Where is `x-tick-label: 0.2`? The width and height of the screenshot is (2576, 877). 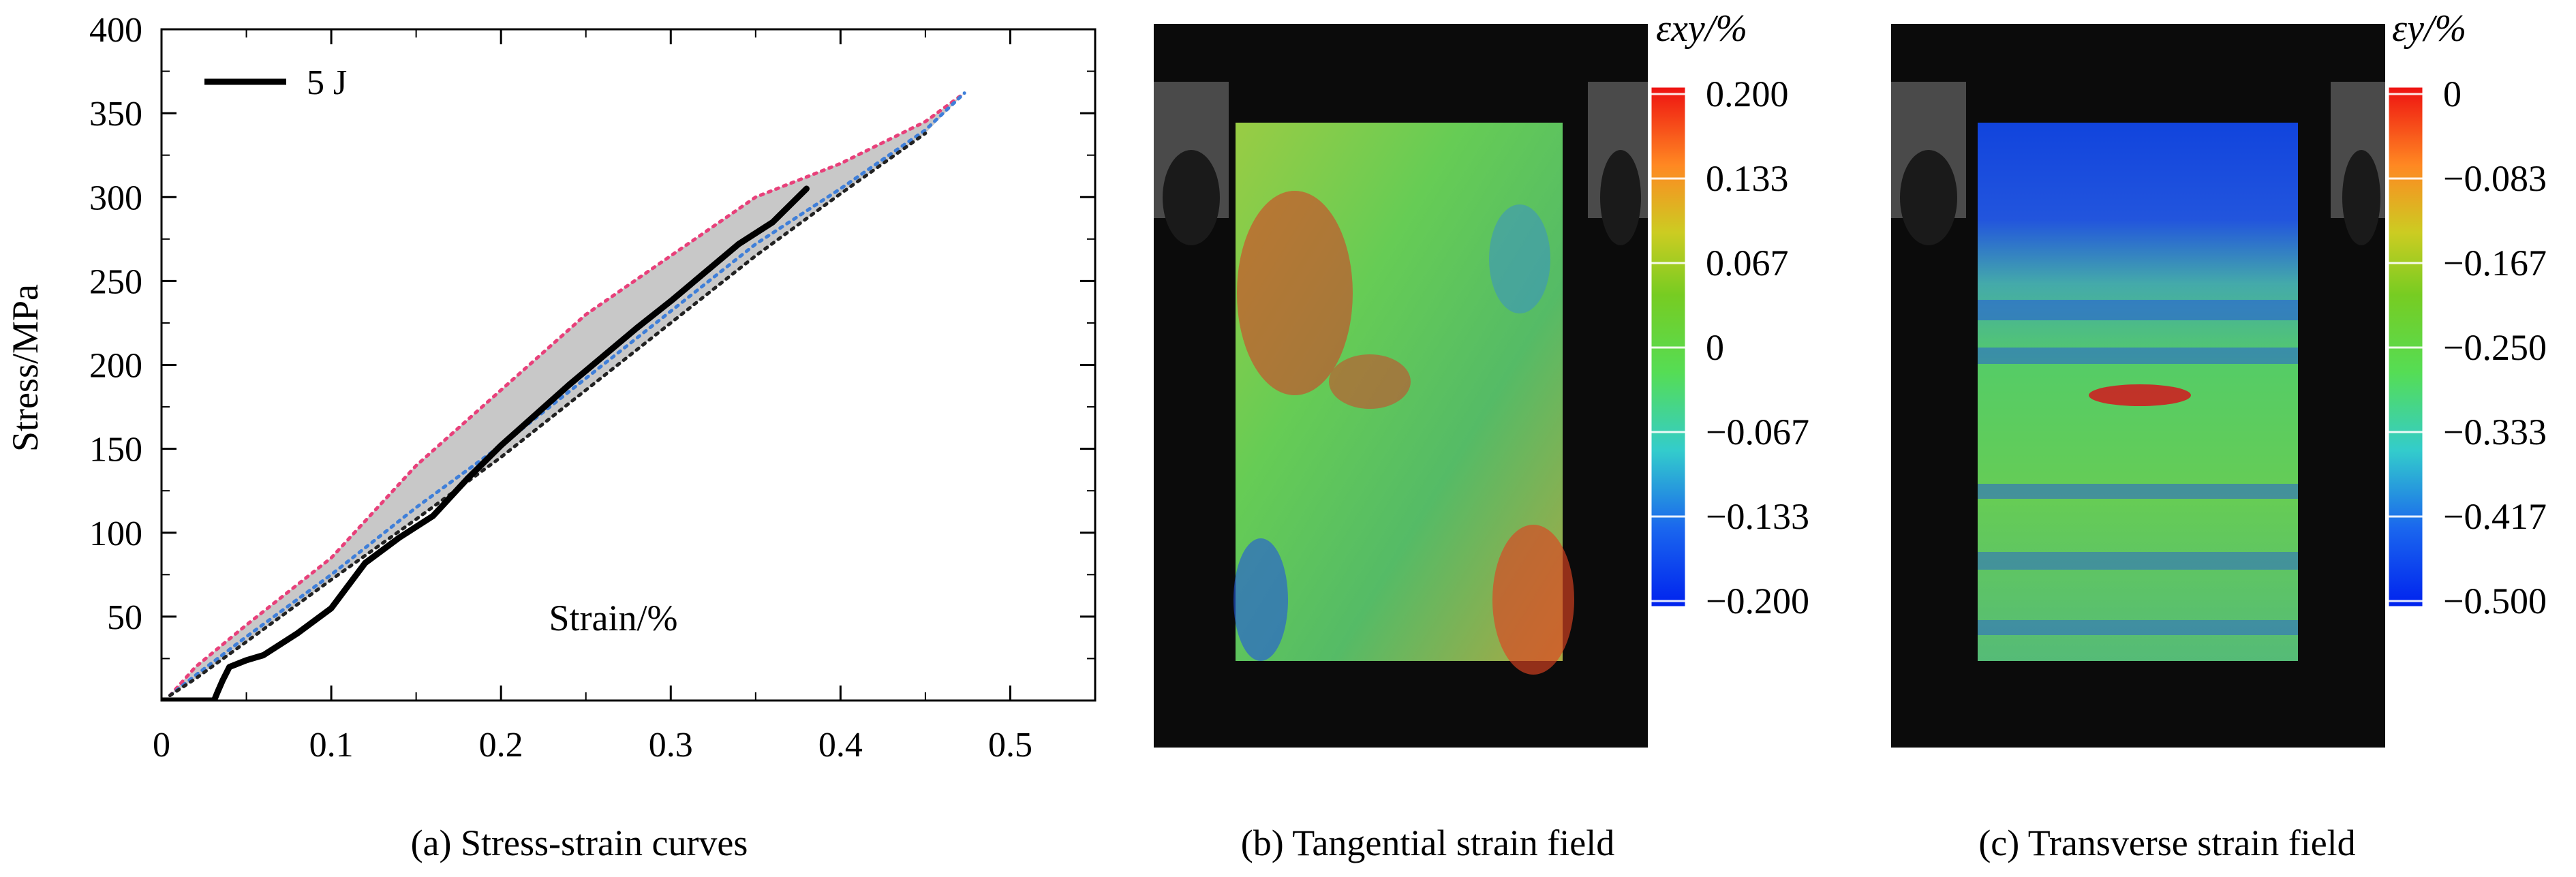
x-tick-label: 0.2 is located at coordinates (501, 745).